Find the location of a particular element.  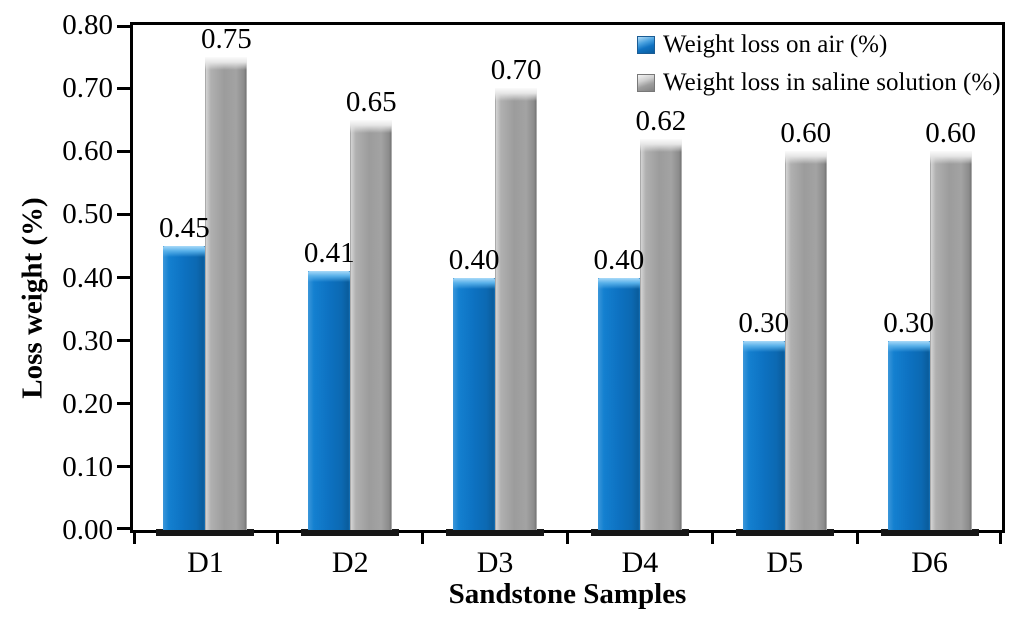

legend-item: Weight loss on air (%) is located at coordinates (819, 45).